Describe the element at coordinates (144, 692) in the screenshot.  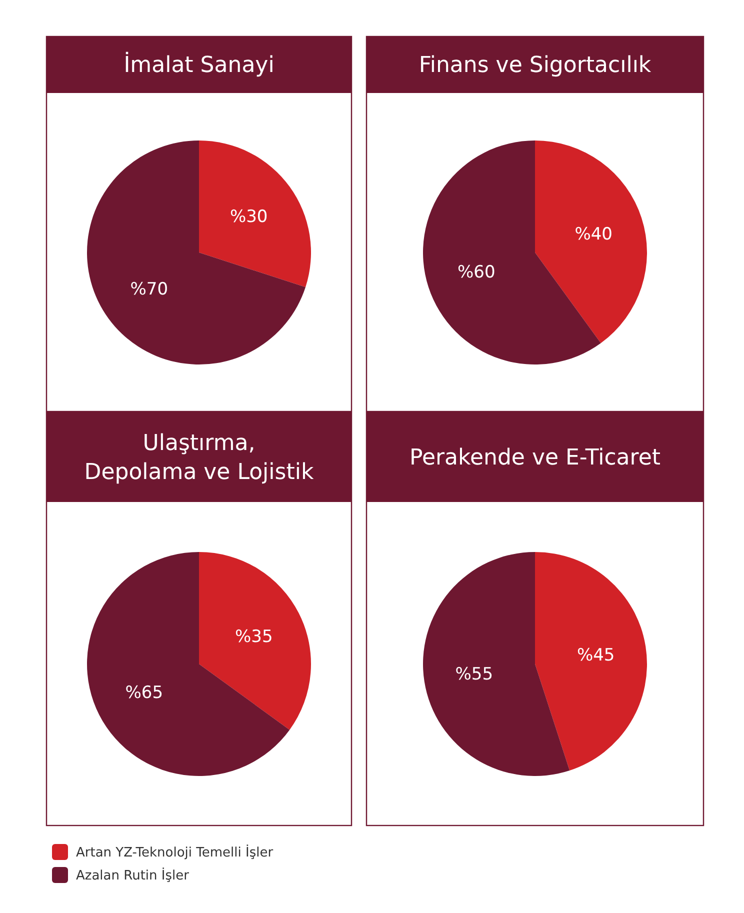
I see `data-label: %65` at that location.